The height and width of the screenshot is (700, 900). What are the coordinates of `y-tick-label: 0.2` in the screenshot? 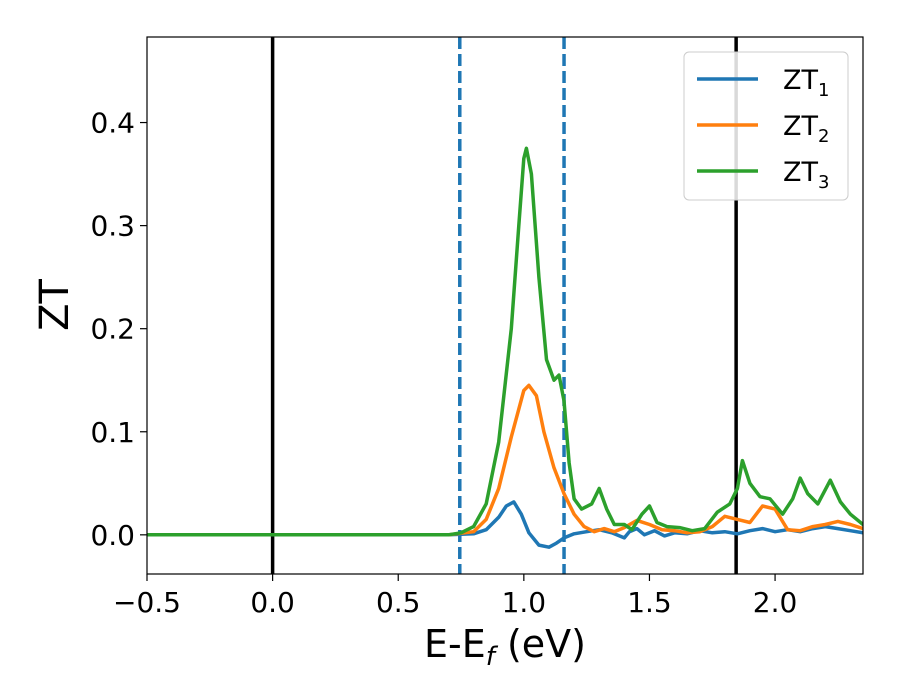 It's located at (112, 329).